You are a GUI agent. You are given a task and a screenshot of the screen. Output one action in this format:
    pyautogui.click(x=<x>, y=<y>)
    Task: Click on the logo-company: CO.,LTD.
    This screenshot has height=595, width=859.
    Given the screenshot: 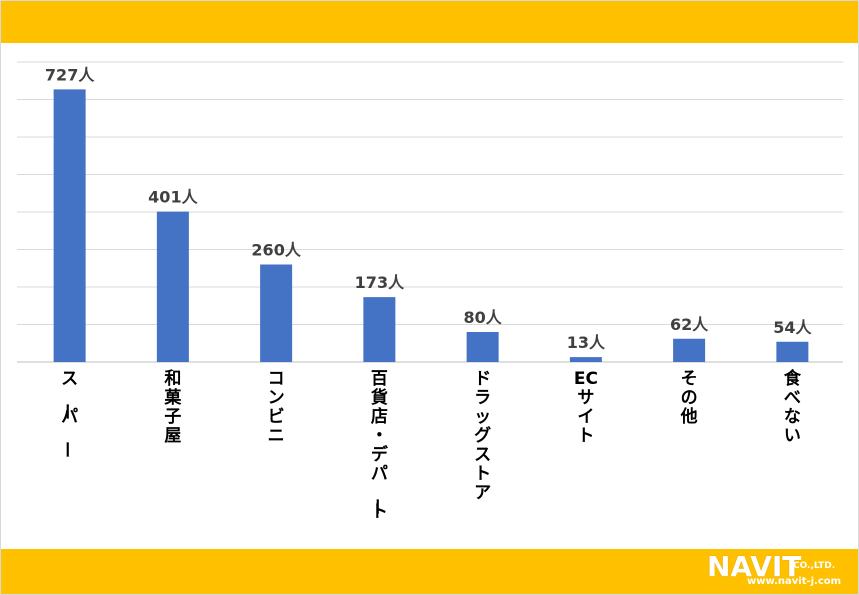 What is the action you would take?
    pyautogui.click(x=814, y=566)
    